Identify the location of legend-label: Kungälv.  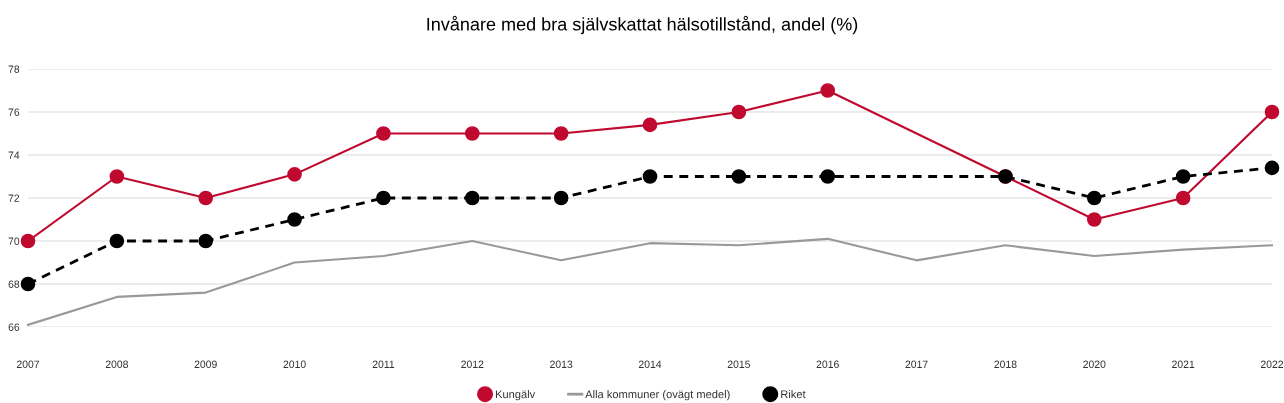
(515, 395).